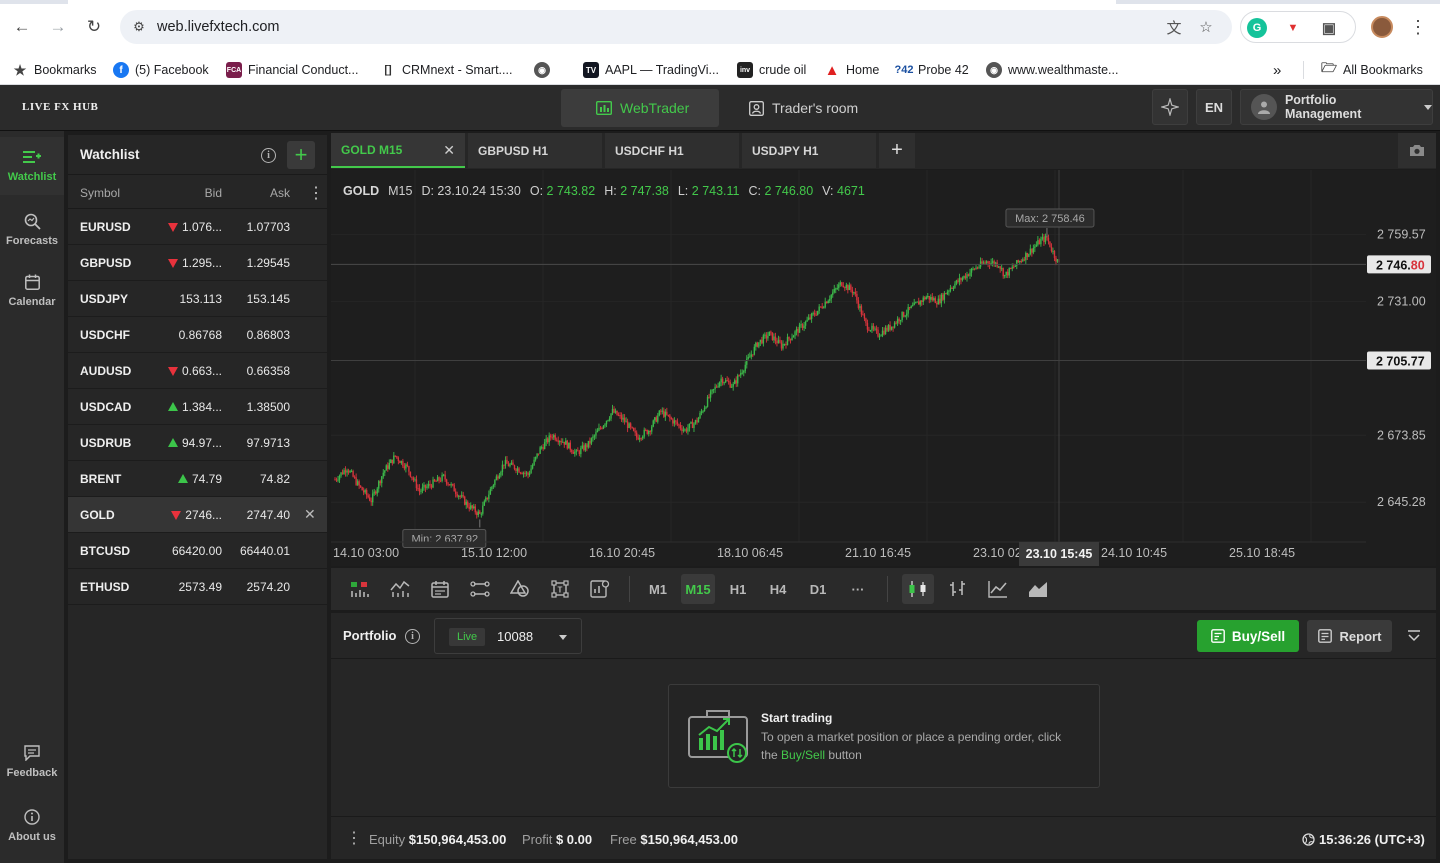 The width and height of the screenshot is (1440, 863). What do you see at coordinates (1038, 589) in the screenshot?
I see `area-chart-icon` at bounding box center [1038, 589].